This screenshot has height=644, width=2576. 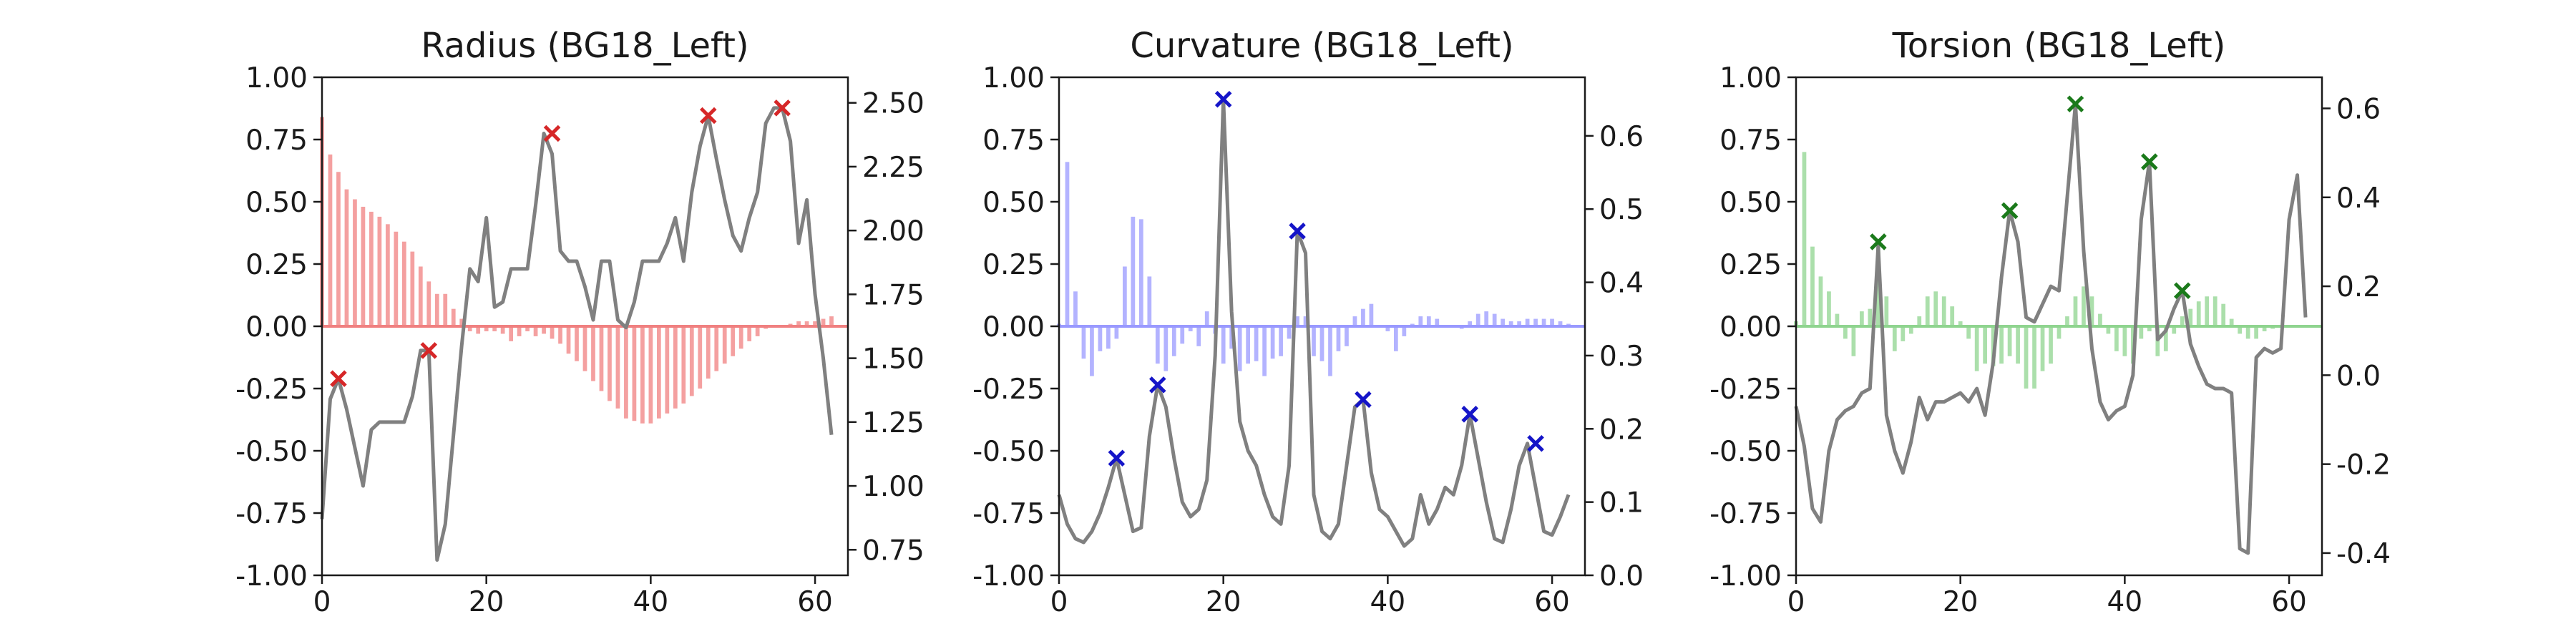 I want to click on torsion-left-tick-label: -1.00, so click(x=1745, y=576).